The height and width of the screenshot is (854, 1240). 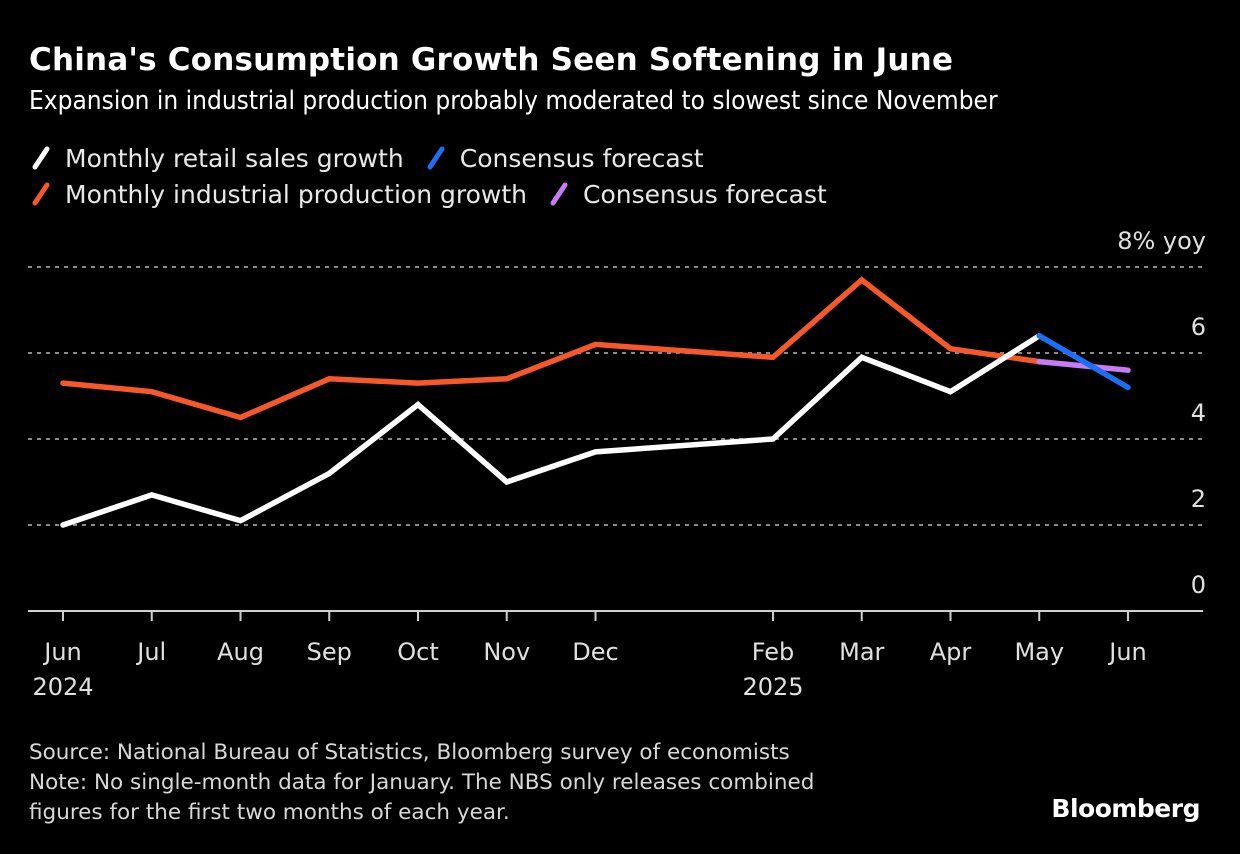 I want to click on ip-forecast-line, so click(x=1083, y=365).